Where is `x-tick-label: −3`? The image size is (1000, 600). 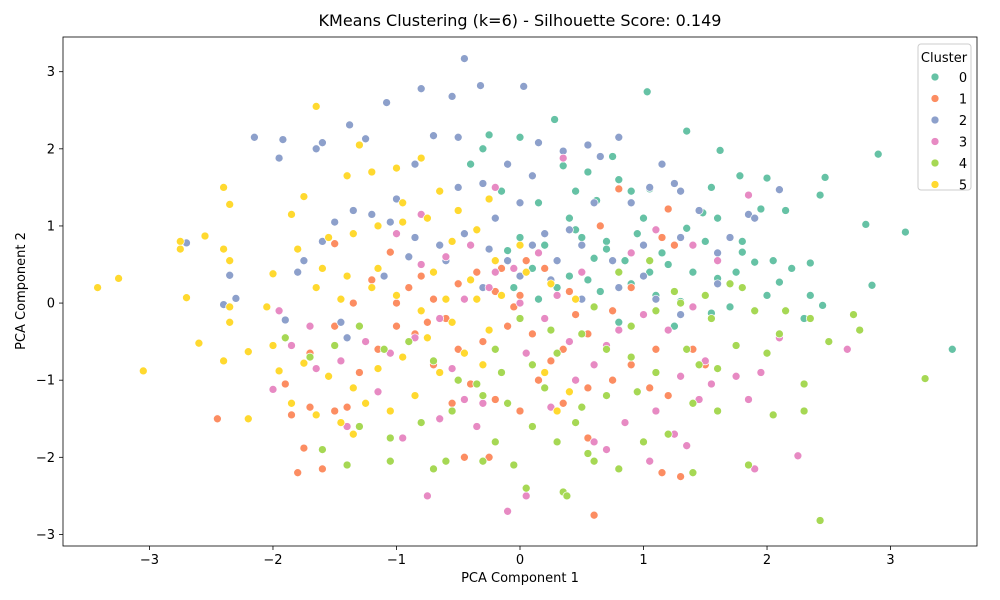
x-tick-label: −3 is located at coordinates (149, 560).